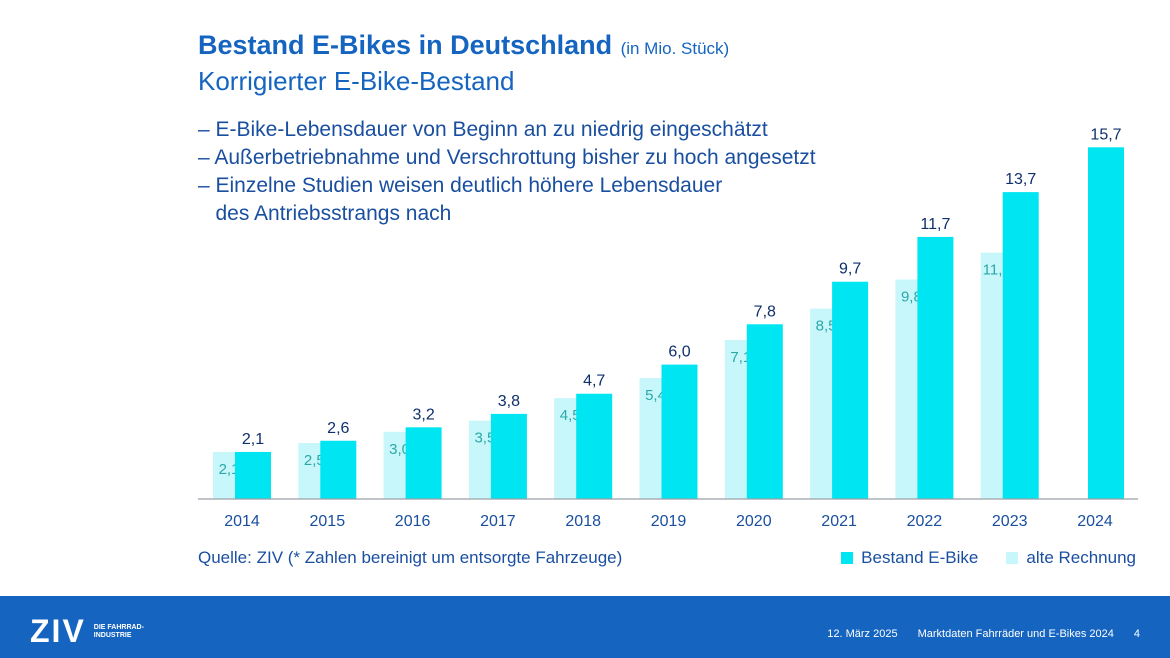 The image size is (1170, 658). What do you see at coordinates (675, 48) in the screenshot?
I see `title-unit: (in Mio. Stück)` at bounding box center [675, 48].